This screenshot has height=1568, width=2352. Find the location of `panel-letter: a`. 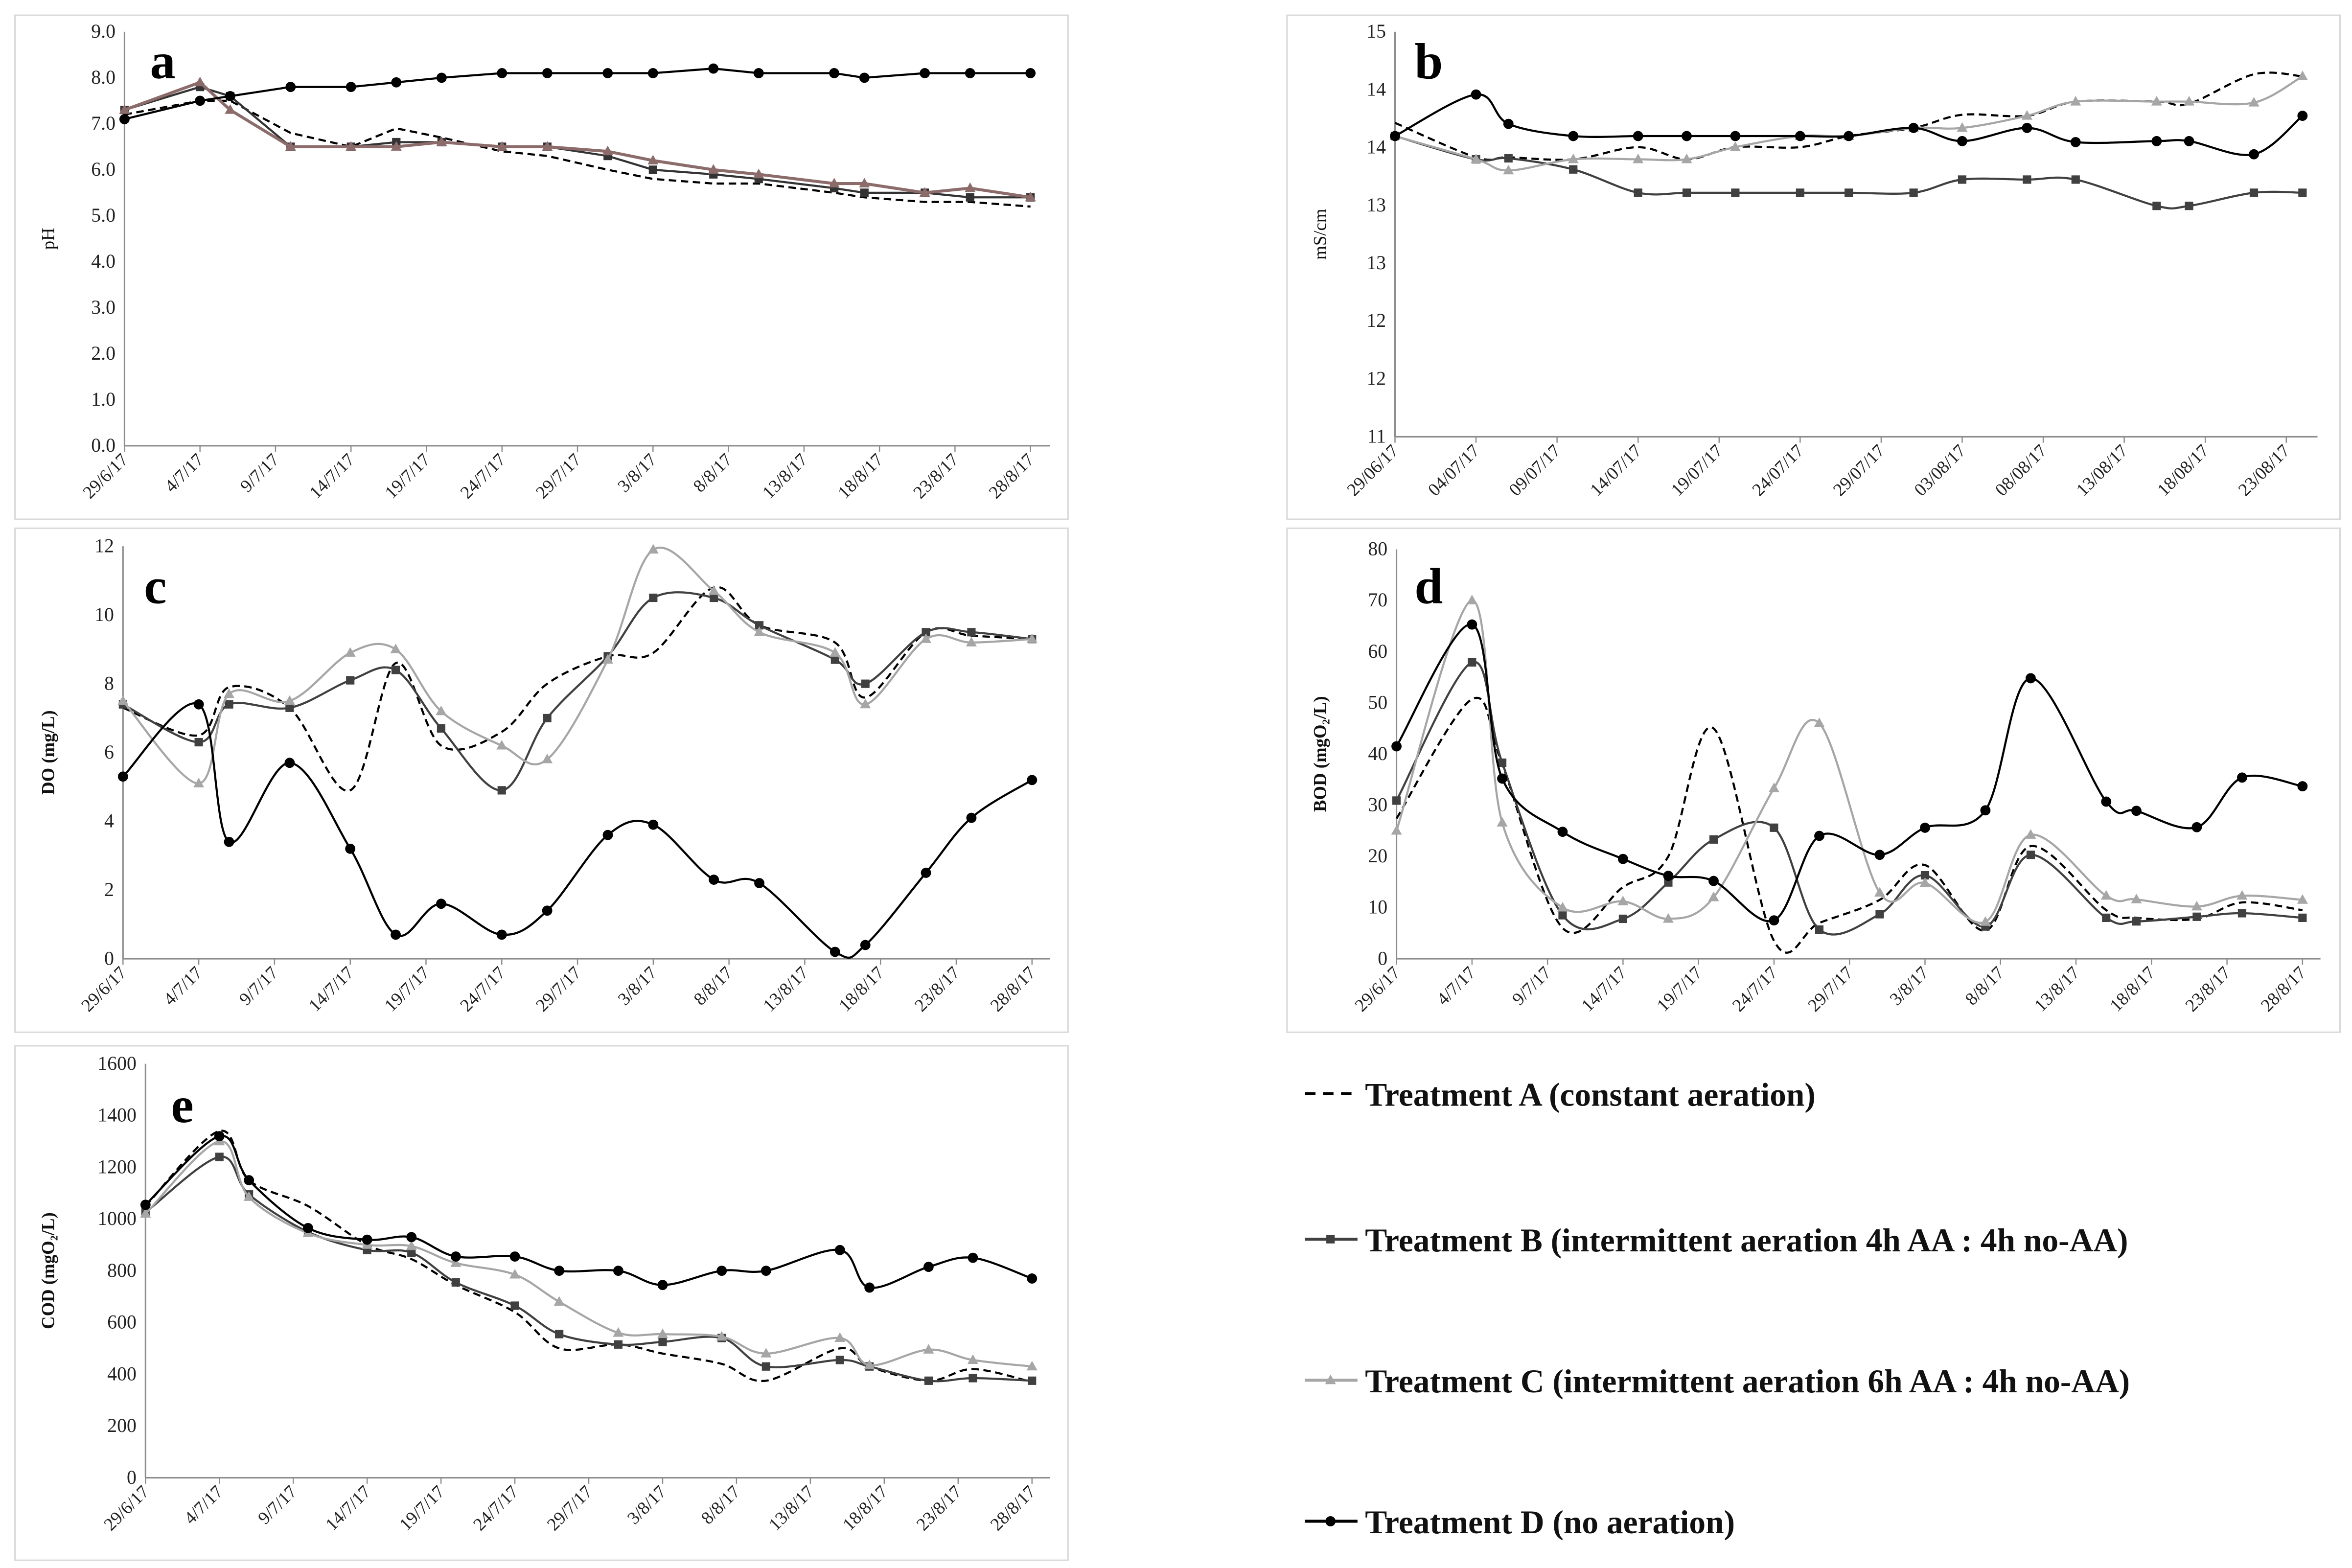

panel-letter: a is located at coordinates (163, 61).